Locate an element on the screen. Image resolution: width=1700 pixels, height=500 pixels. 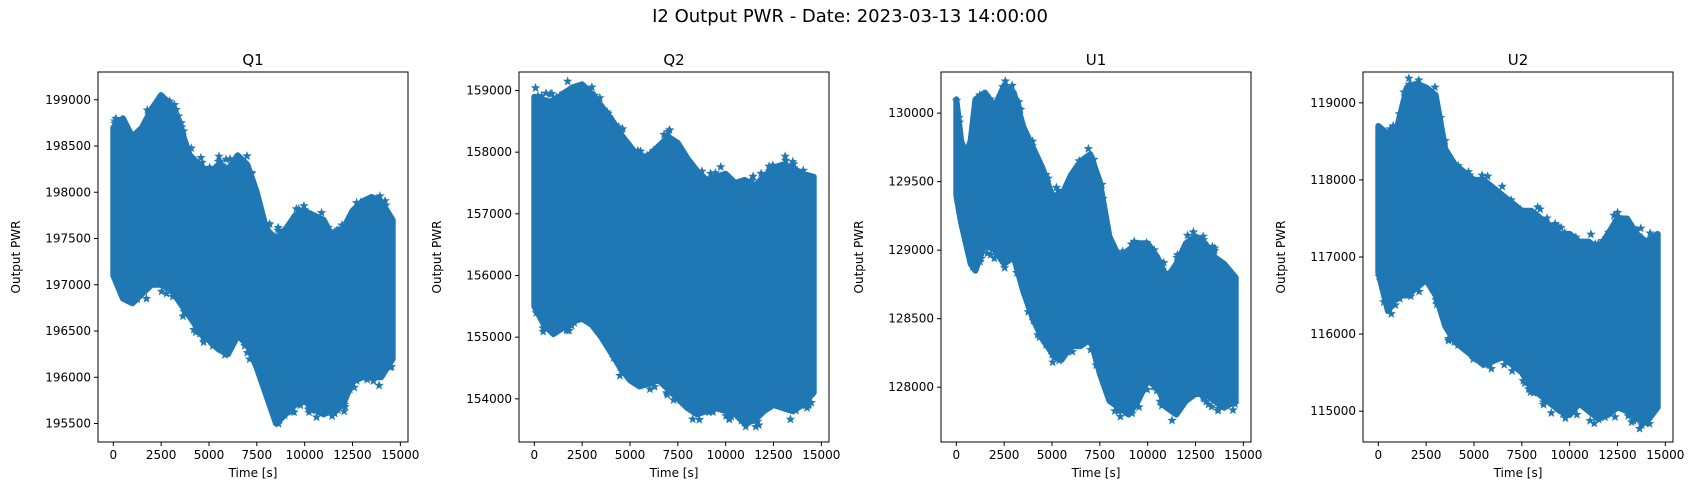
y-tick-label: 198000 is located at coordinates (68, 192).